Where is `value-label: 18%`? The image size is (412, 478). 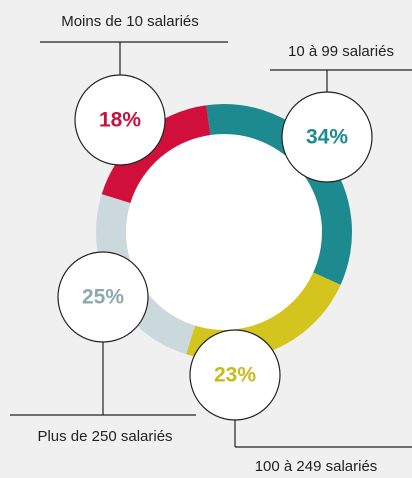
value-label: 18% is located at coordinates (120, 120).